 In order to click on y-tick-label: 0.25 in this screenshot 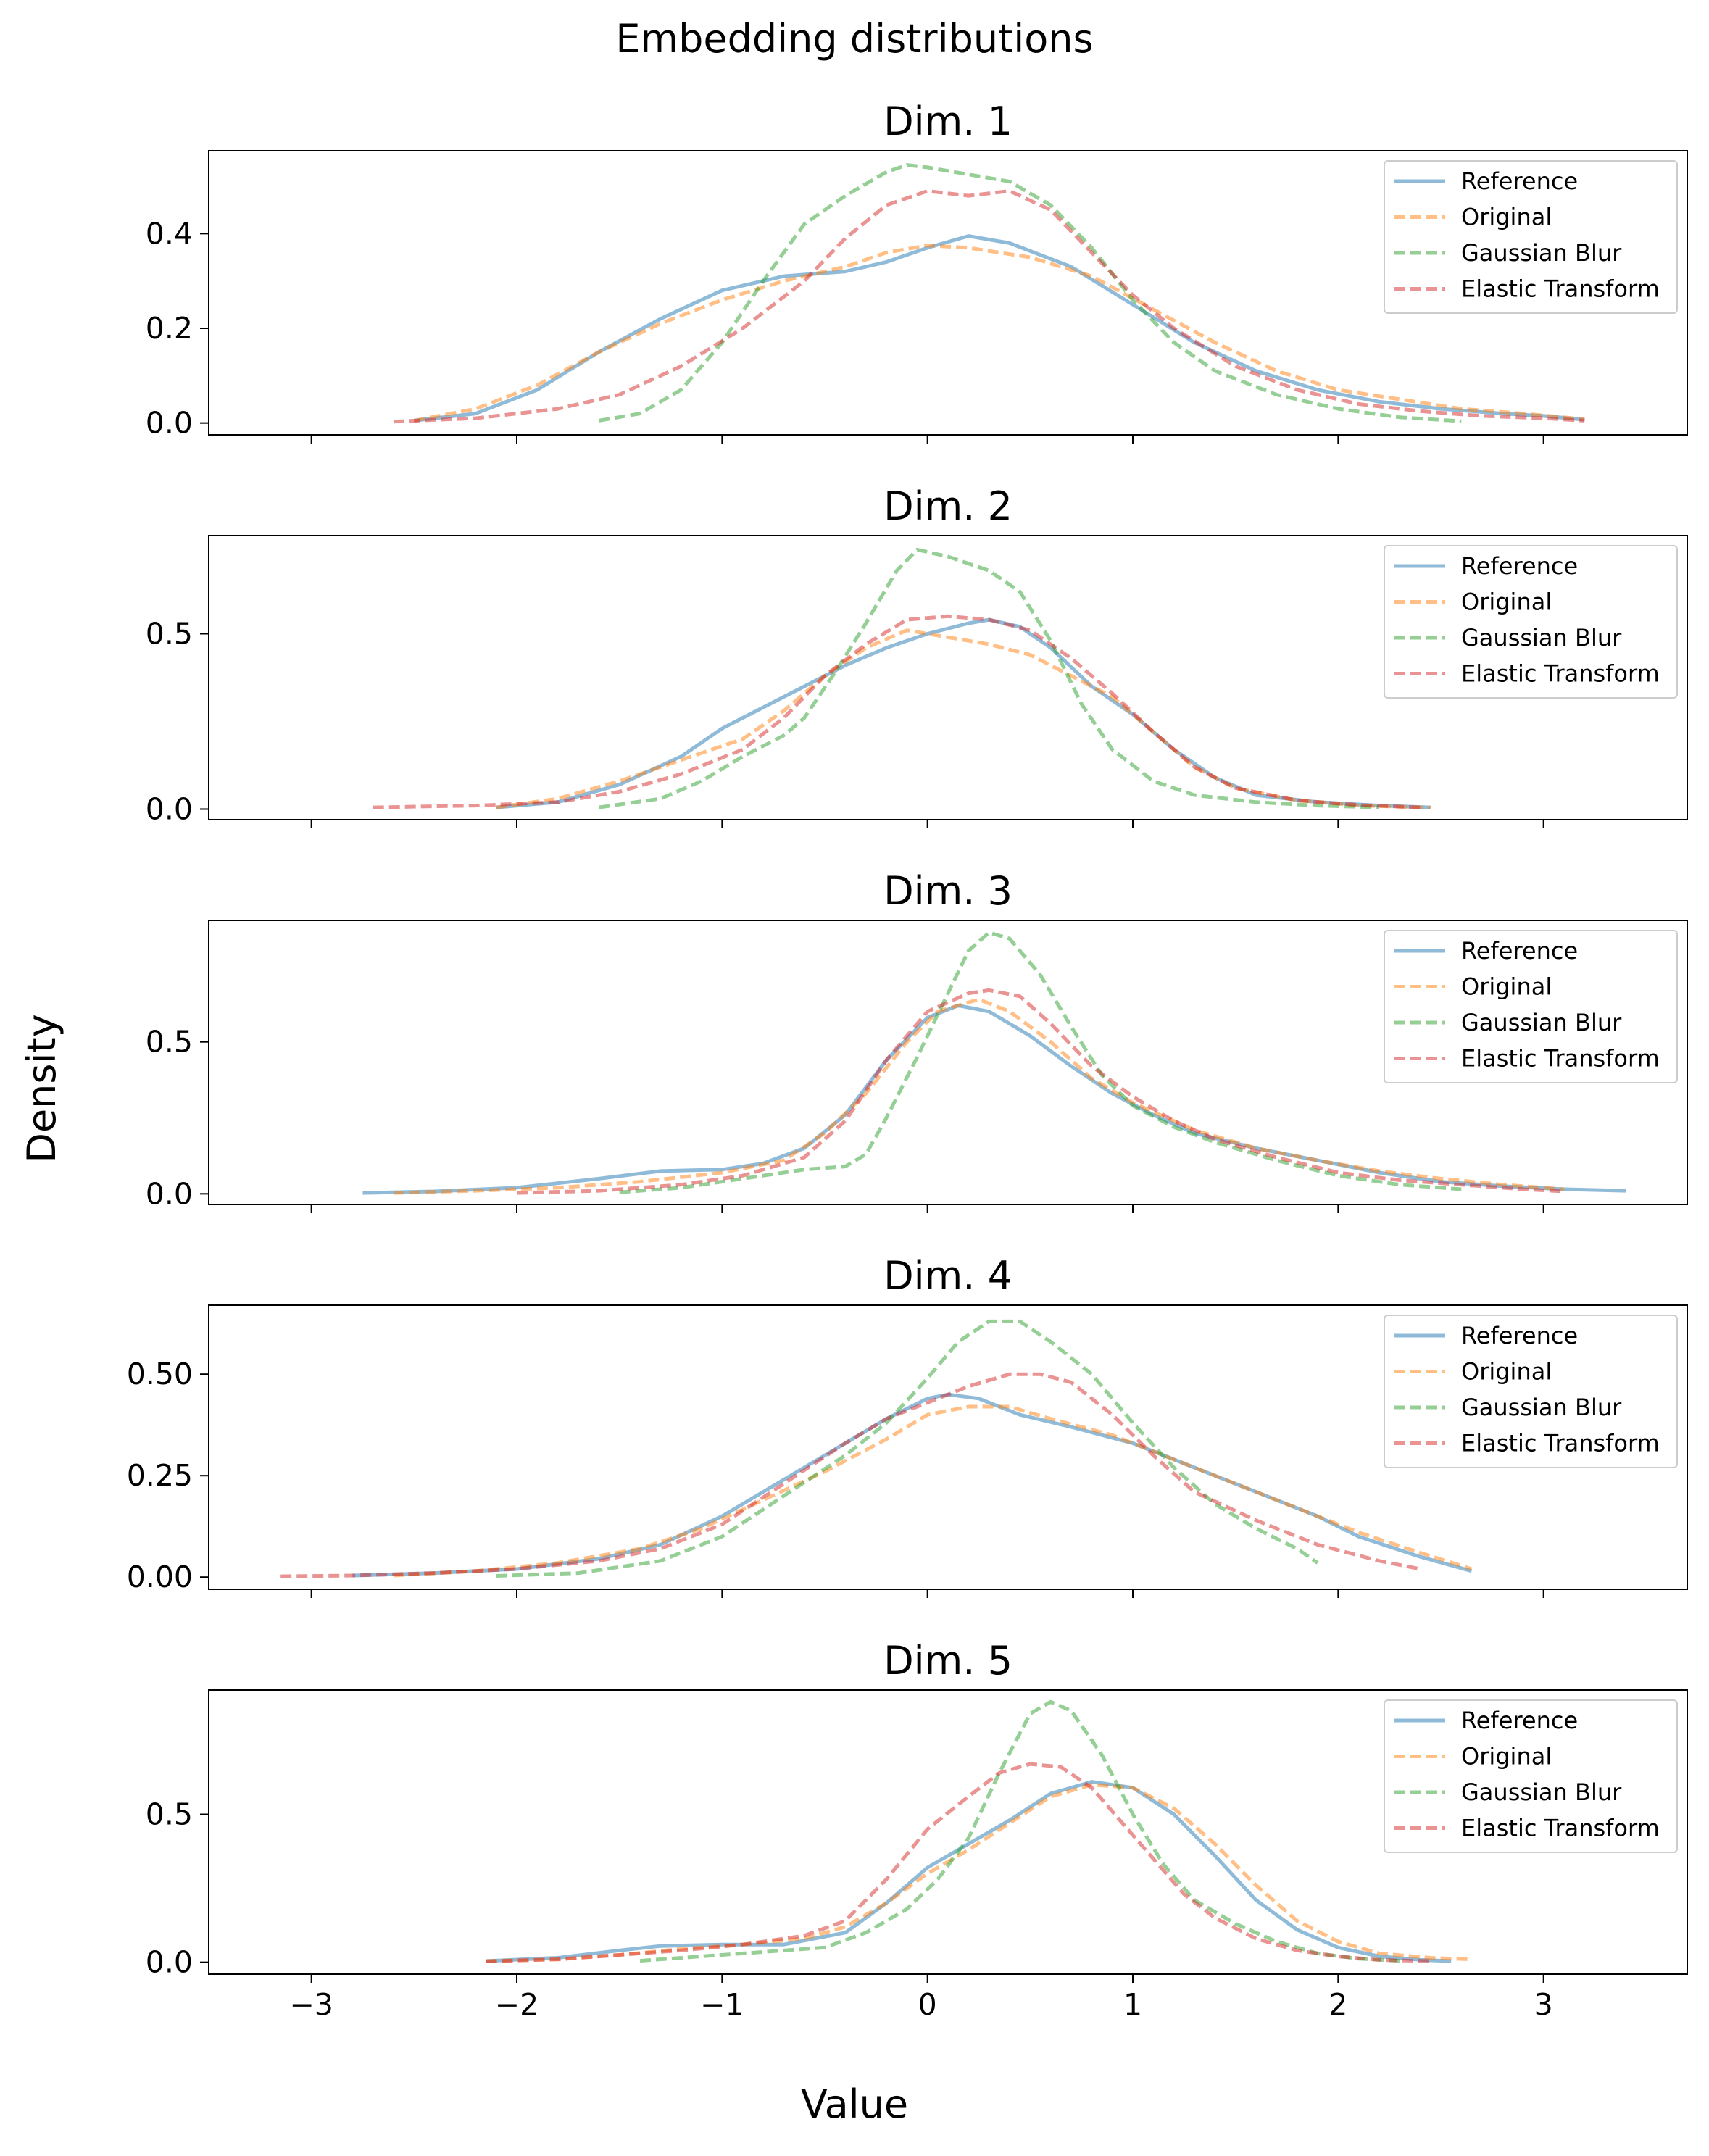, I will do `click(160, 1476)`.